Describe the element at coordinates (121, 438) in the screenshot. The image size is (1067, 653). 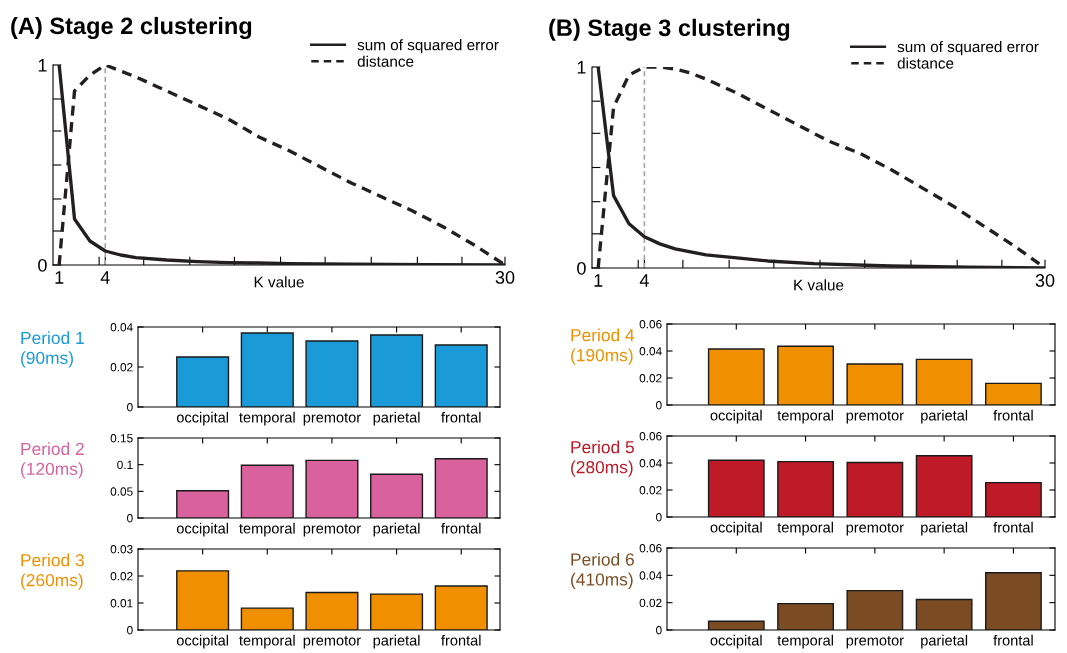
I see `y-tick-label: 0.15` at that location.